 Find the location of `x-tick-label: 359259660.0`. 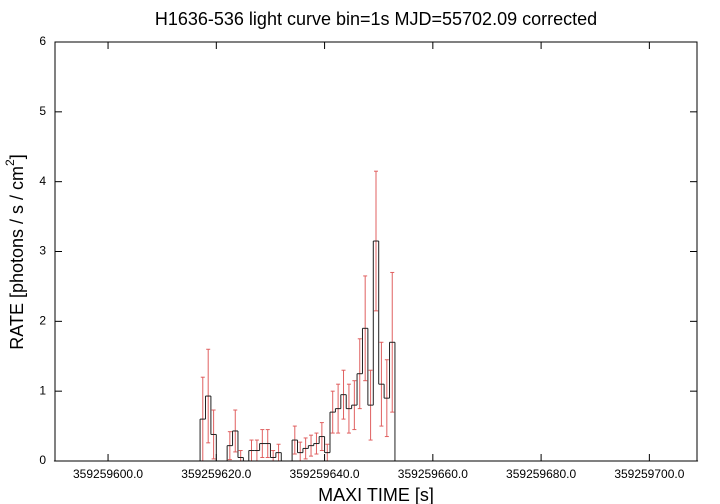

x-tick-label: 359259660.0 is located at coordinates (433, 474).